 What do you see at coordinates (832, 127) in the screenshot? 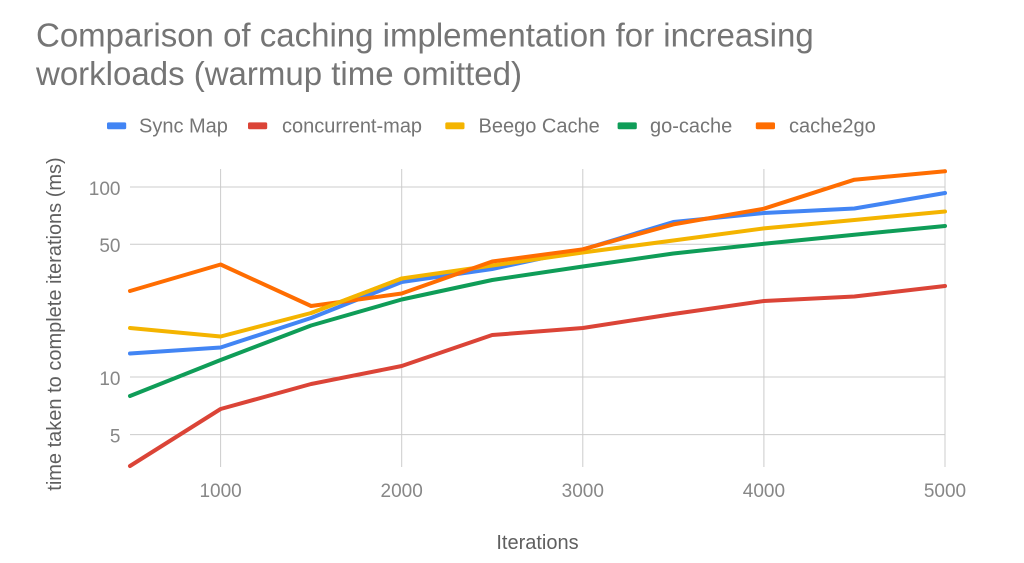
I see `svg-text: cache2go` at bounding box center [832, 127].